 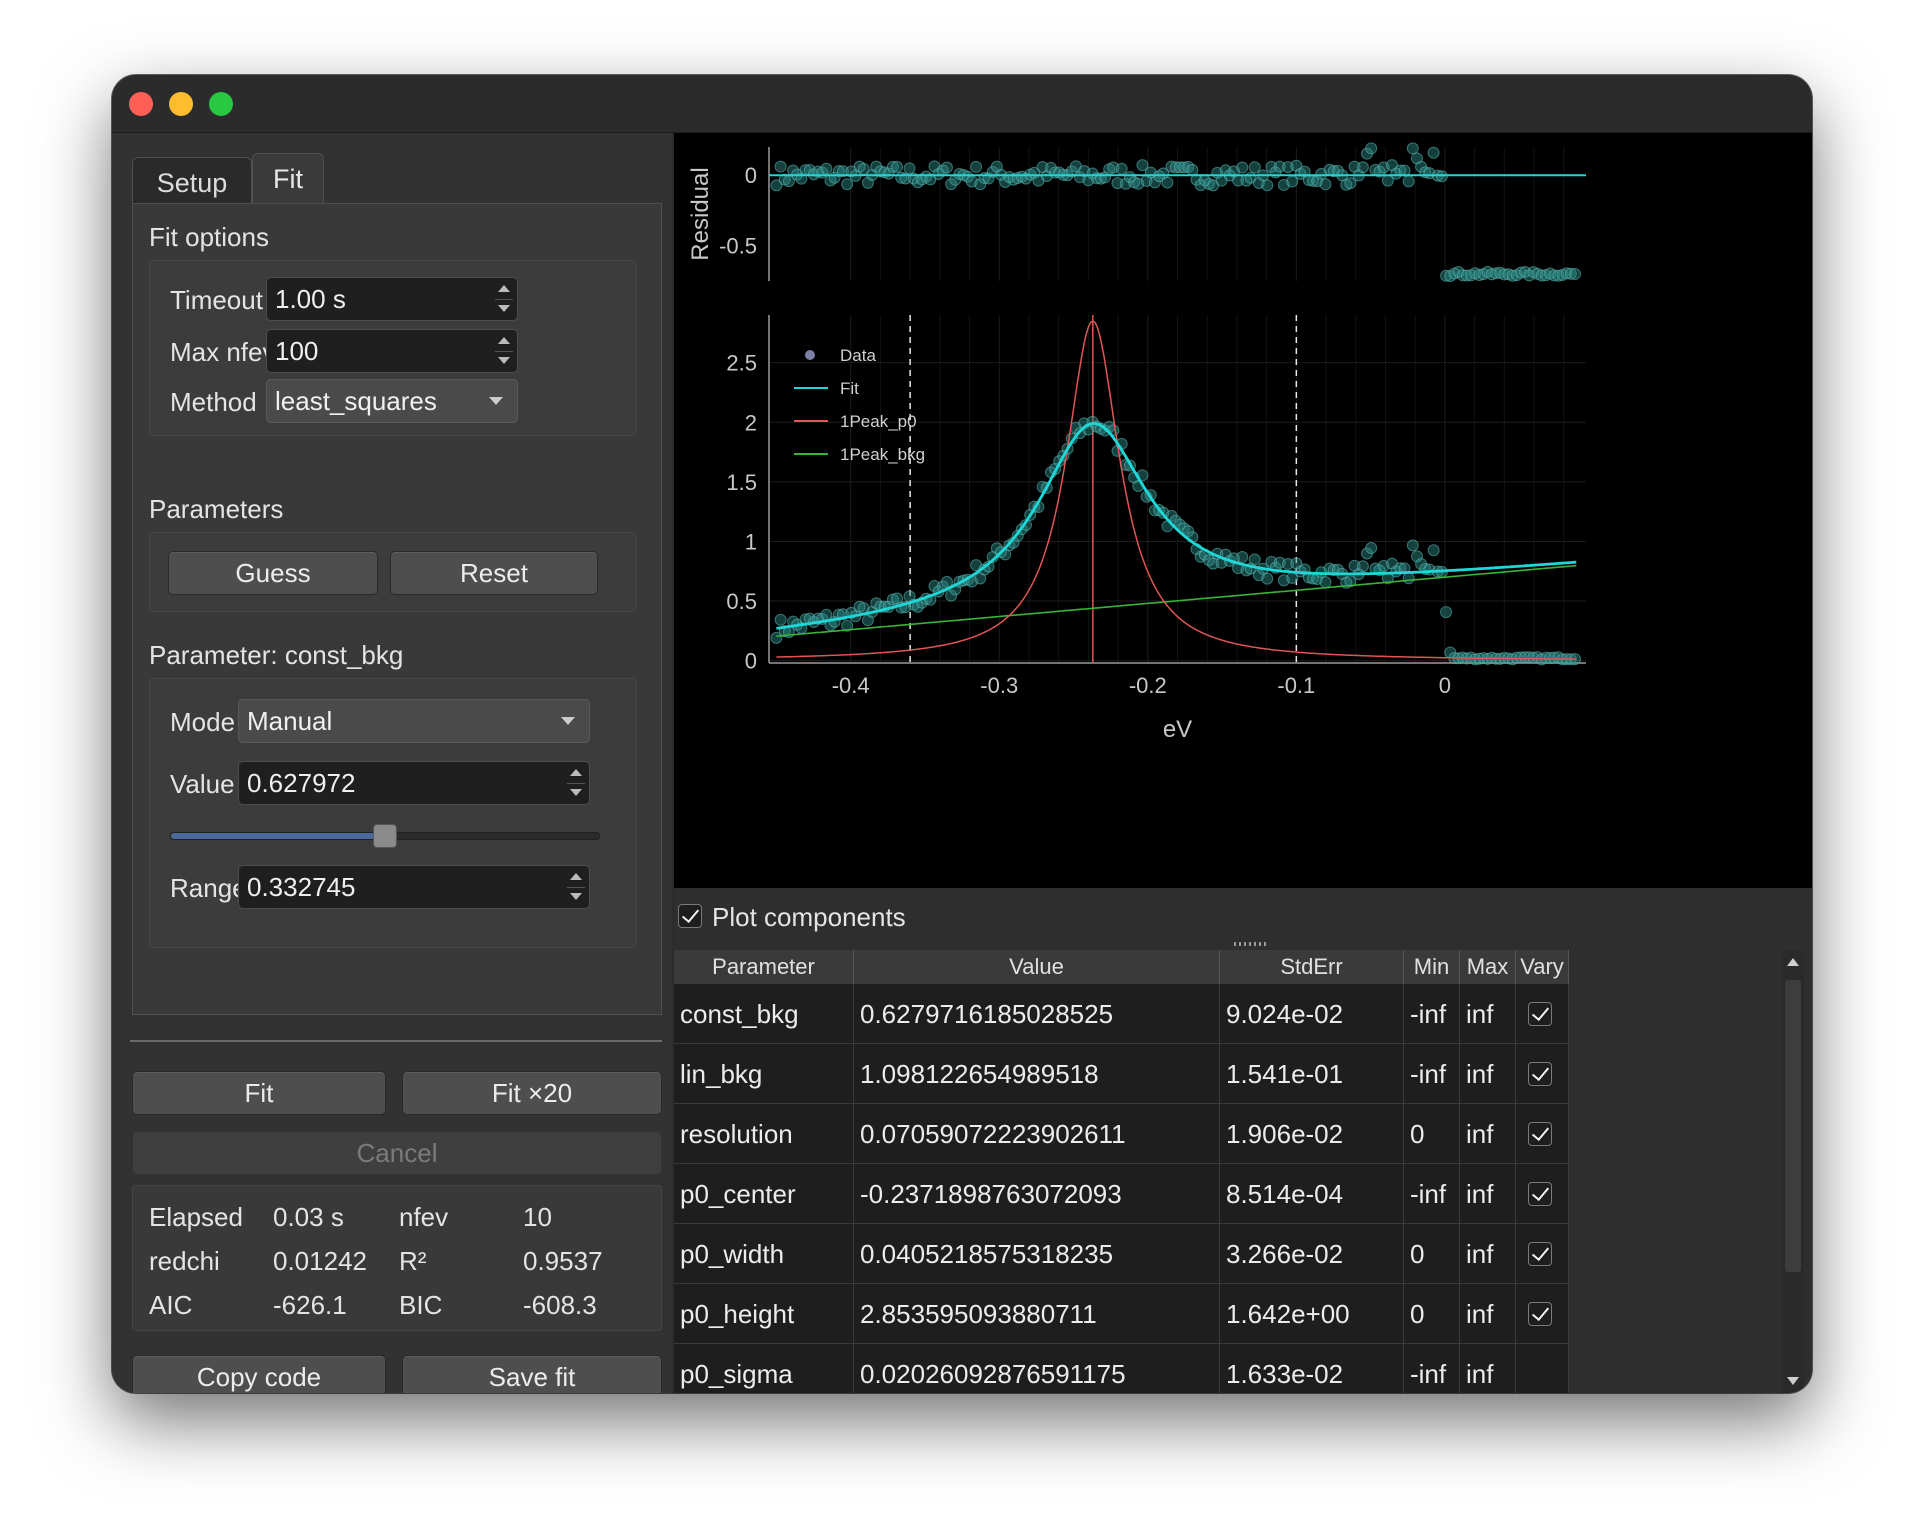 I want to click on range-stepper, so click(x=576, y=887).